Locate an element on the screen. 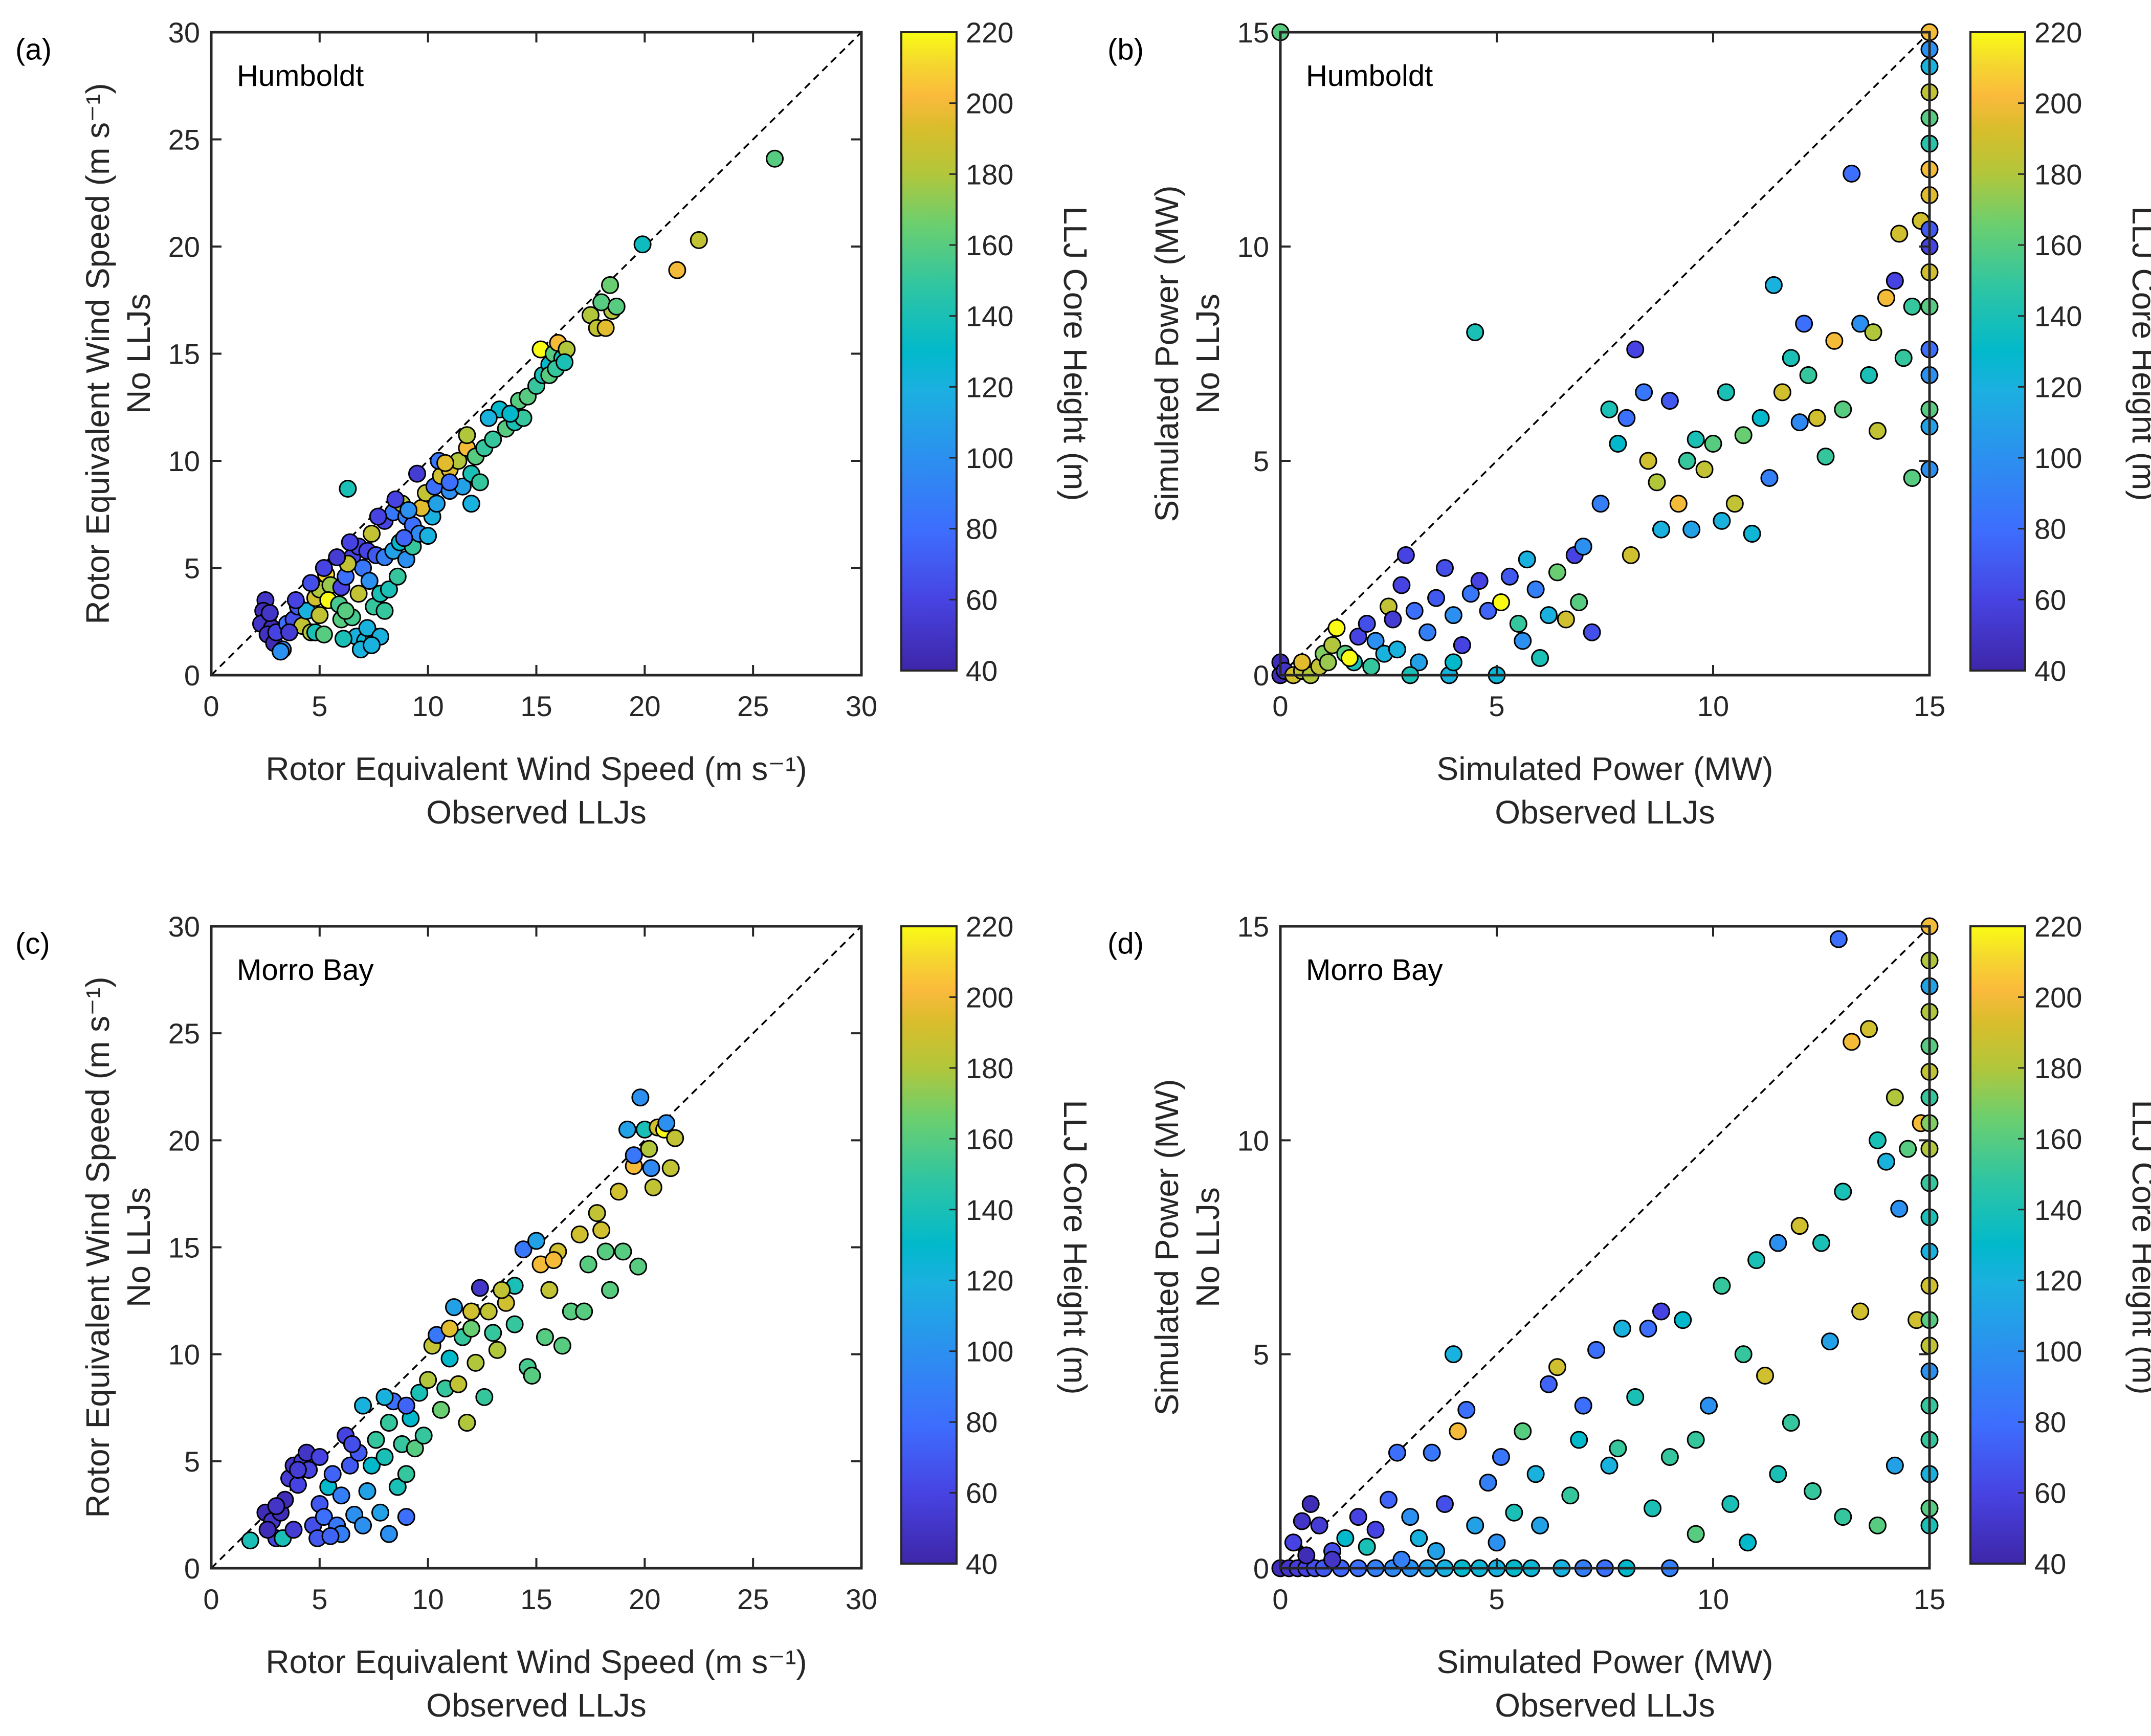 This screenshot has height=1736, width=2151. site-label: Humboldt is located at coordinates (300, 76).